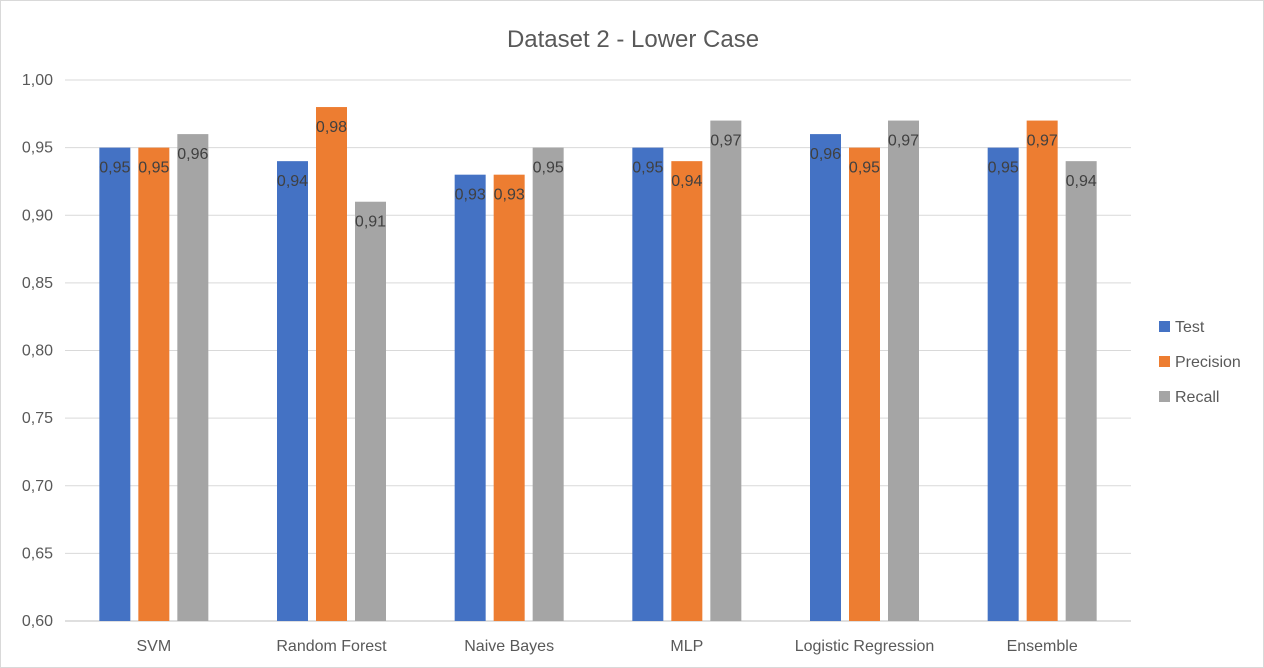  I want to click on bar-test-ensemble, so click(1003, 384).